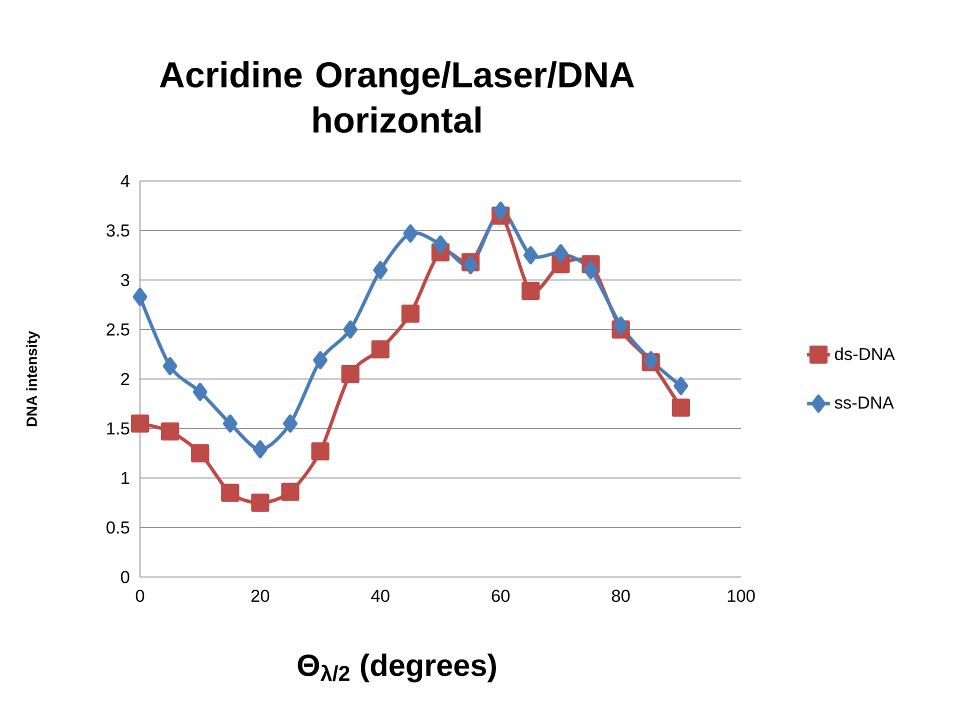 The height and width of the screenshot is (719, 959). What do you see at coordinates (621, 596) in the screenshot?
I see `x-tick-label: 80` at bounding box center [621, 596].